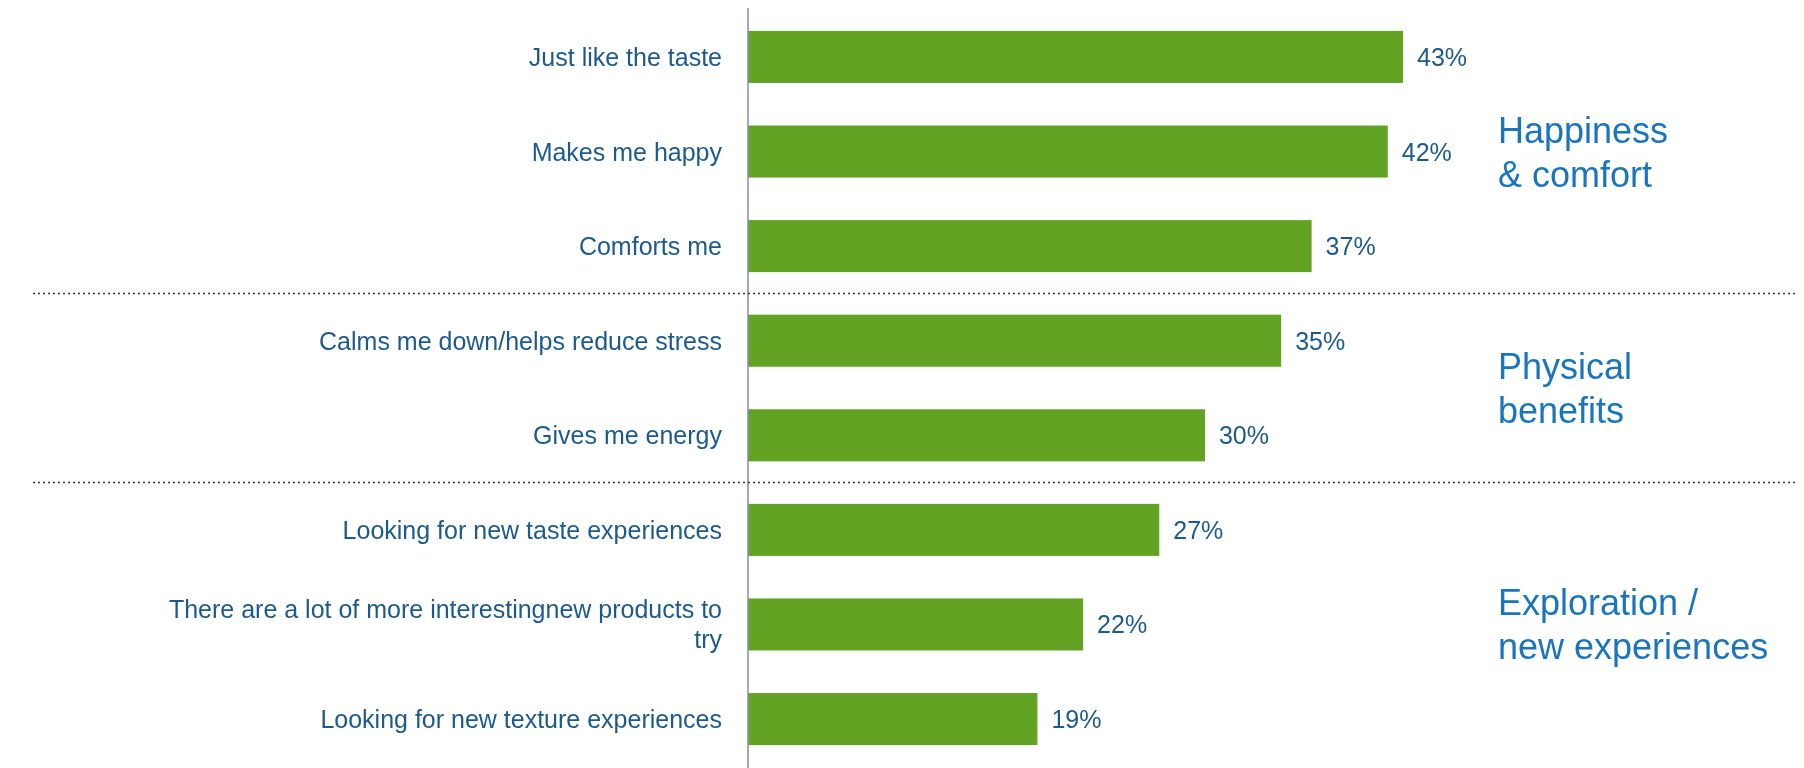 This screenshot has width=1804, height=768. Describe the element at coordinates (1122, 624) in the screenshot. I see `data-label: 22%` at that location.